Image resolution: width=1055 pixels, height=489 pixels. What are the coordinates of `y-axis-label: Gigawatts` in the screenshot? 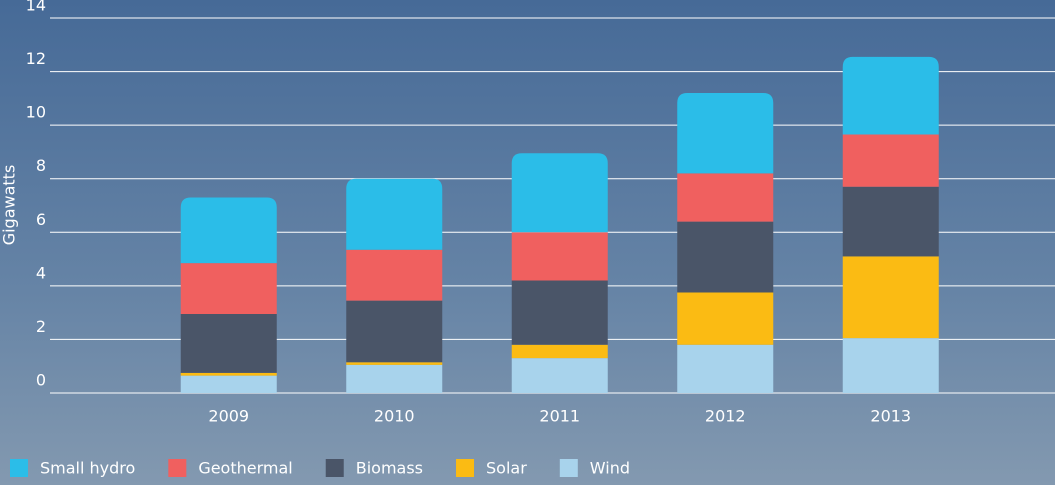 It's located at (9, 205).